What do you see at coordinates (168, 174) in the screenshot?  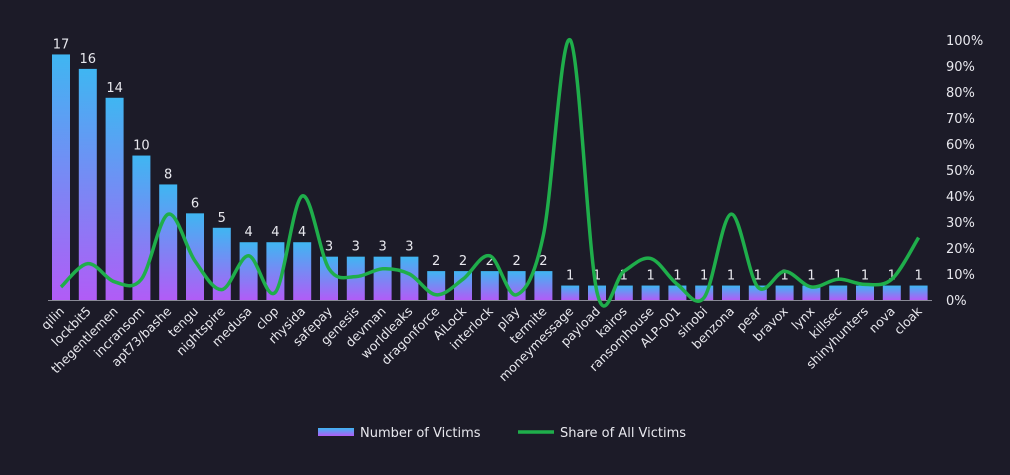 I see `data-label: 8` at bounding box center [168, 174].